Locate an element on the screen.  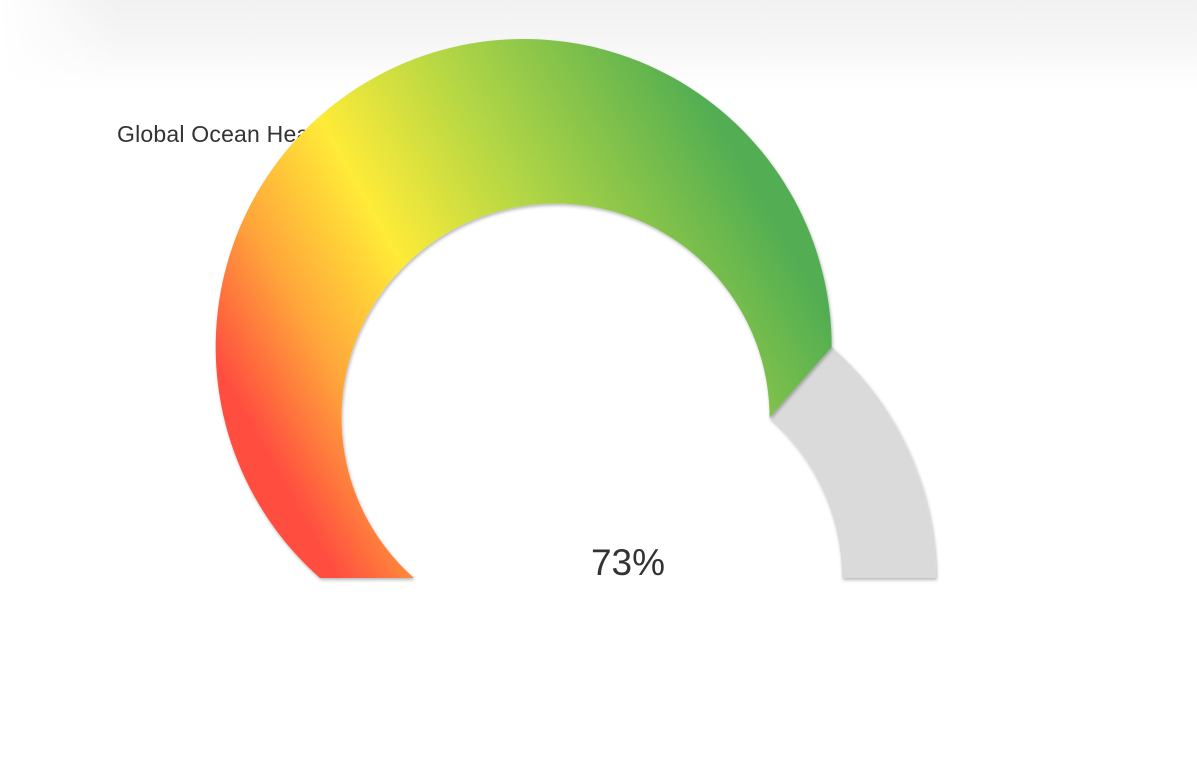
top-shadow-fade is located at coordinates (60, 45).